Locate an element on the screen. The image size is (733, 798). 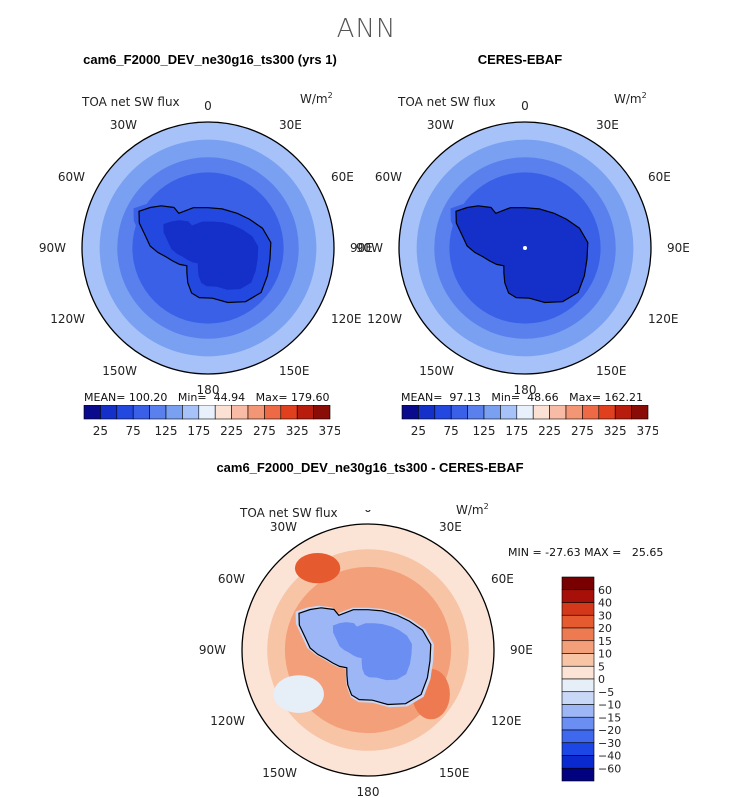
map2-lon-label: 90E is located at coordinates (678, 248).